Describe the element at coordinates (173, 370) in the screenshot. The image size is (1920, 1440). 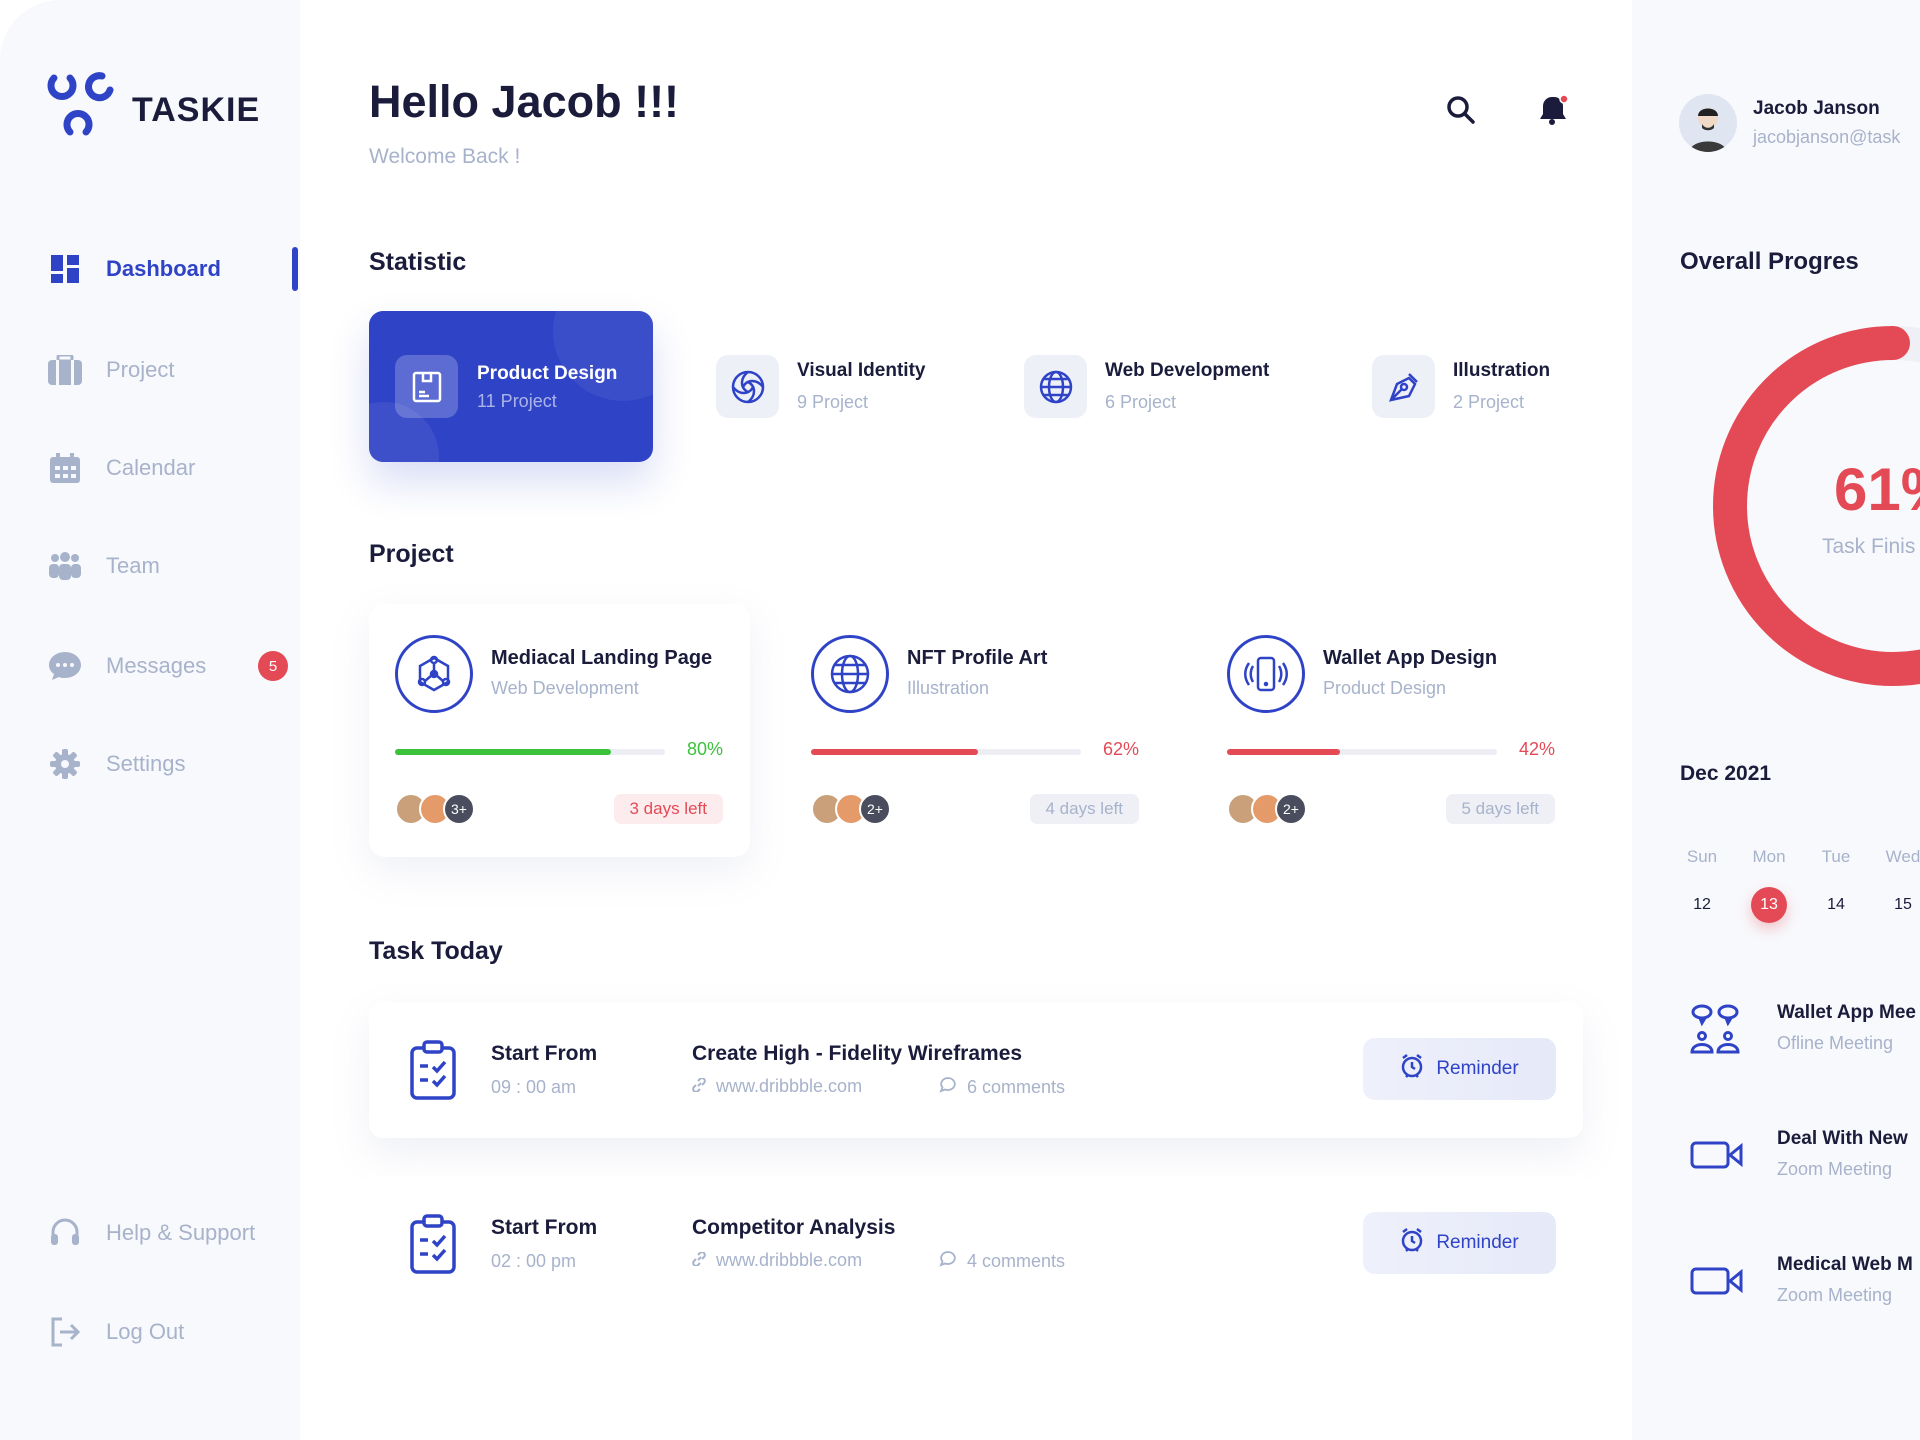
I see `sidebar-item-project: Project` at that location.